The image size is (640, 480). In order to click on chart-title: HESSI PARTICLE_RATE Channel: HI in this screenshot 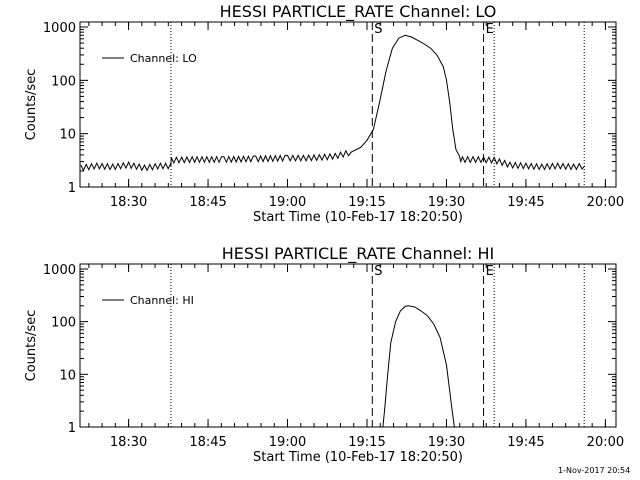, I will do `click(358, 254)`.